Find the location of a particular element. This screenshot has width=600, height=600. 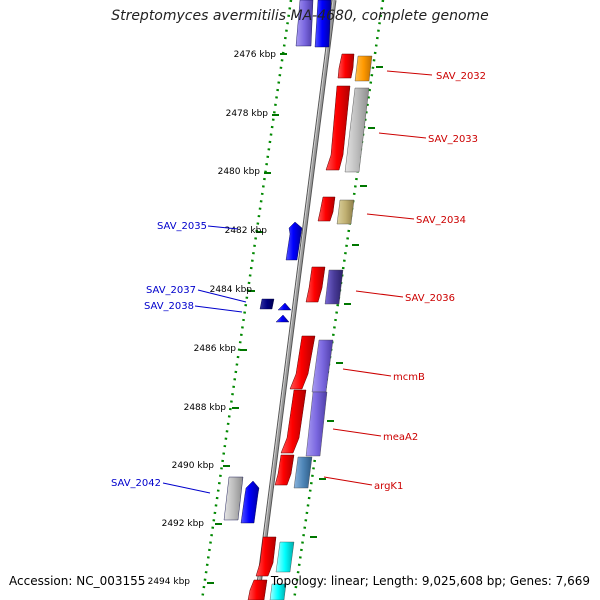

gene-label: SAV_2033 is located at coordinates (453, 139).